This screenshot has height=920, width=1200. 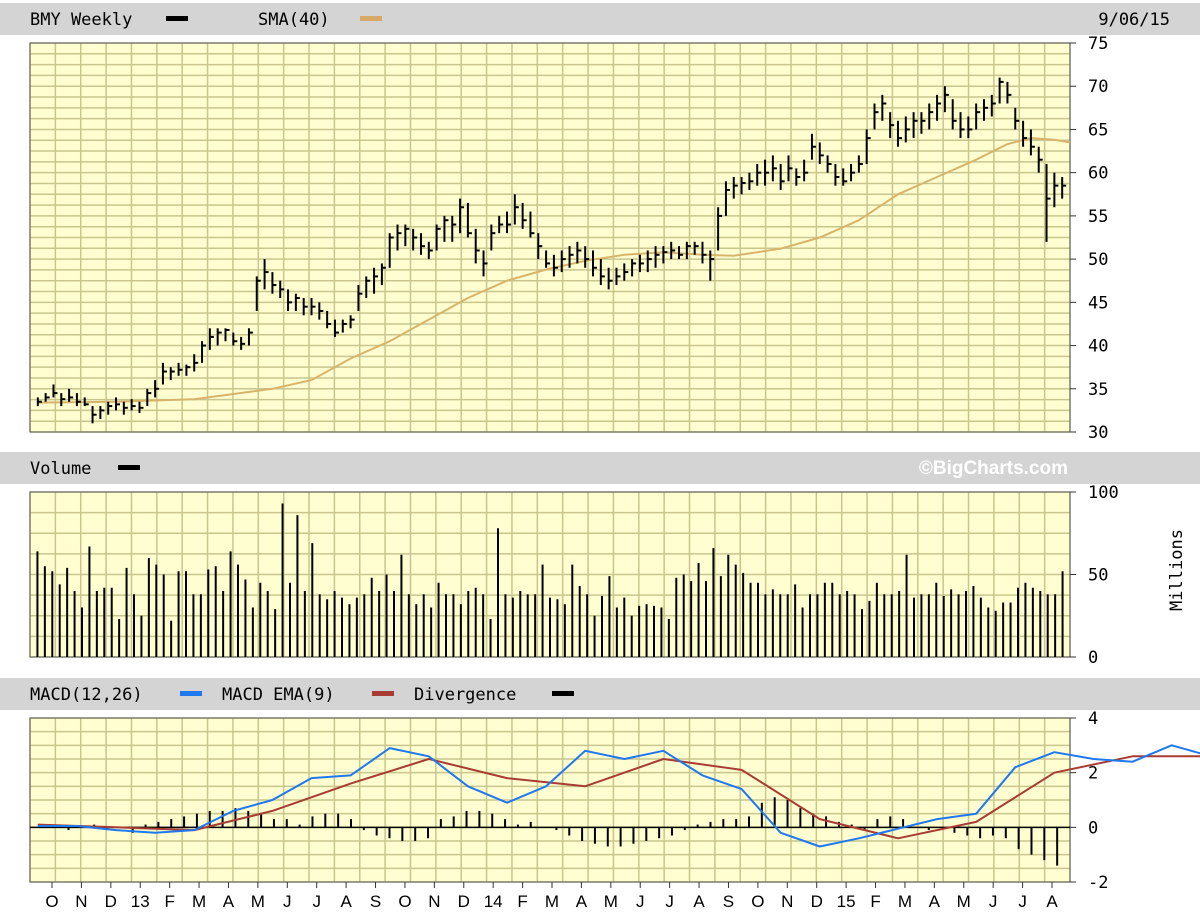 What do you see at coordinates (1098, 174) in the screenshot?
I see `y-tick-label: 60` at bounding box center [1098, 174].